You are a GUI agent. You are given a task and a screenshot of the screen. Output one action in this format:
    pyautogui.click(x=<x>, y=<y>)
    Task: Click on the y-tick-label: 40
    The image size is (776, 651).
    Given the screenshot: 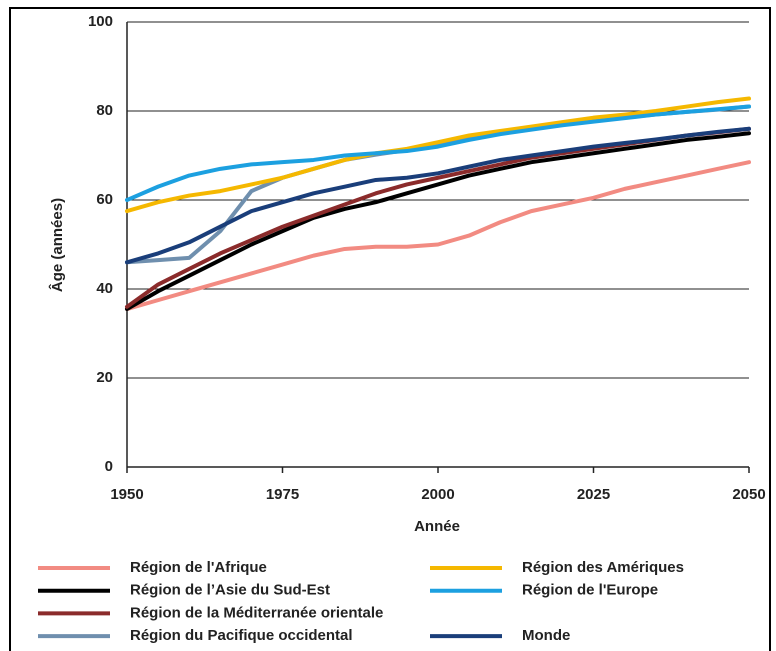 What is the action you would take?
    pyautogui.click(x=104, y=288)
    